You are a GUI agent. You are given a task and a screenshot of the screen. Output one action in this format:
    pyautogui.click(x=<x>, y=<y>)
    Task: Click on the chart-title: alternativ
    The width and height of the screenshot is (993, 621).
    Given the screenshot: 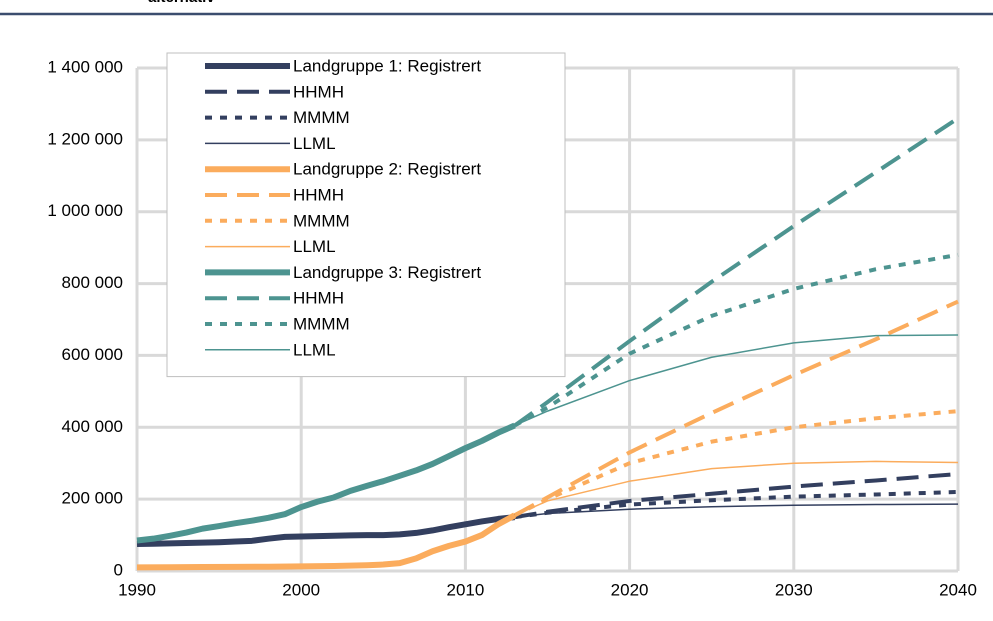 What is the action you would take?
    pyautogui.click(x=181, y=3)
    